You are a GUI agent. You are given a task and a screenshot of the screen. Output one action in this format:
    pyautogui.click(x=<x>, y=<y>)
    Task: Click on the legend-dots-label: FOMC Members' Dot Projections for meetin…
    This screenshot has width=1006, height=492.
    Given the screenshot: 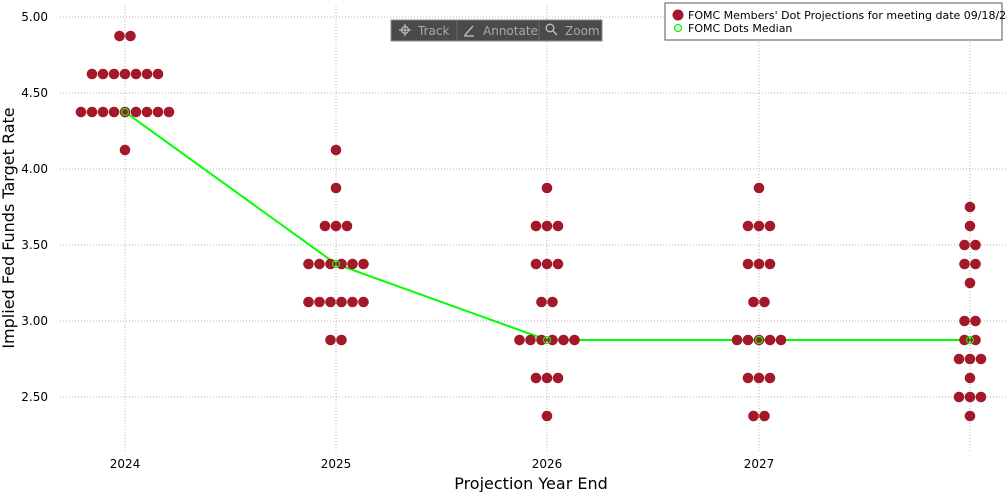 What is the action you would take?
    pyautogui.click(x=847, y=15)
    